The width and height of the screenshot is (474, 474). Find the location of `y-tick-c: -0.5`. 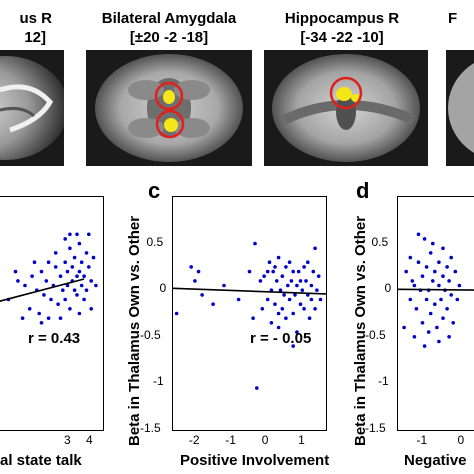

y-tick-c: -0.5 is located at coordinates (150, 334).